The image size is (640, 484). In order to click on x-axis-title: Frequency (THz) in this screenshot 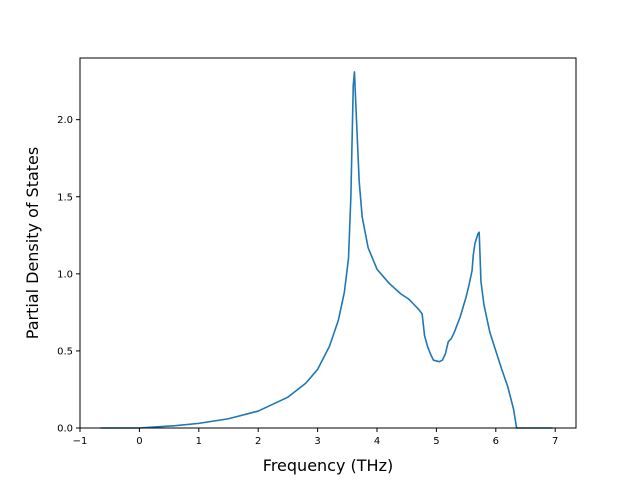, I will do `click(328, 465)`.